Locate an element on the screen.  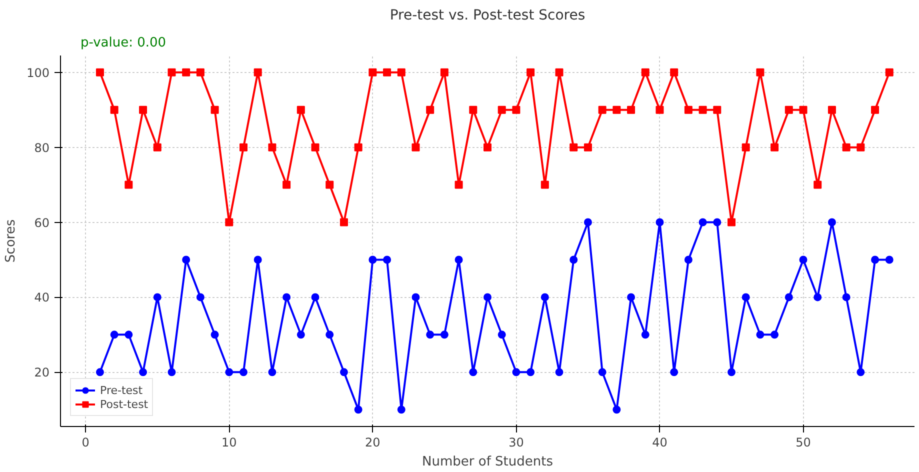
text: p-value: 0.00 is located at coordinates (123, 43).